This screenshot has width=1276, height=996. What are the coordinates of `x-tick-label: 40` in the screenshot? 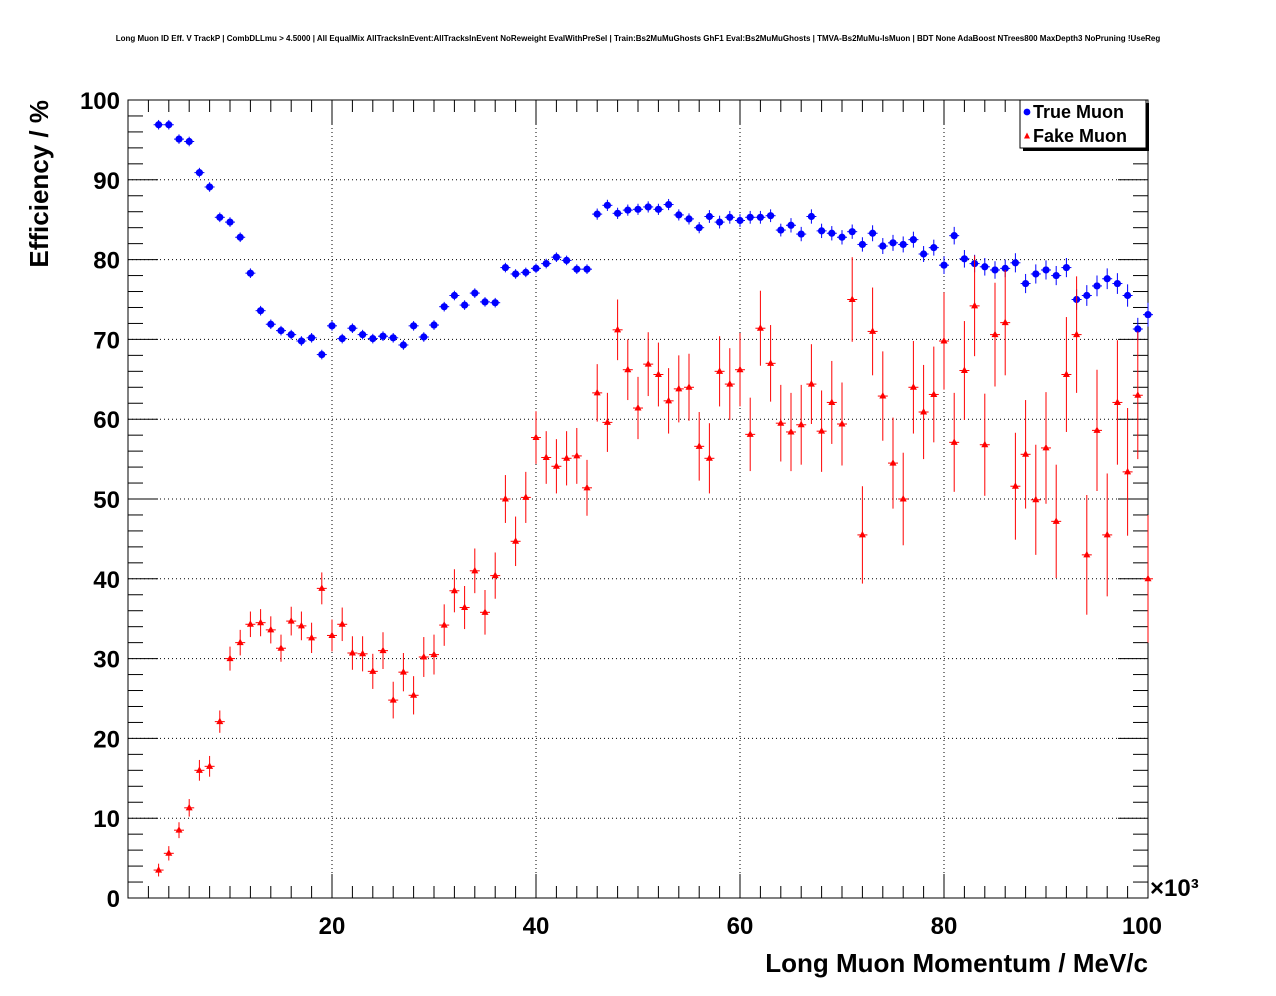 It's located at (536, 926).